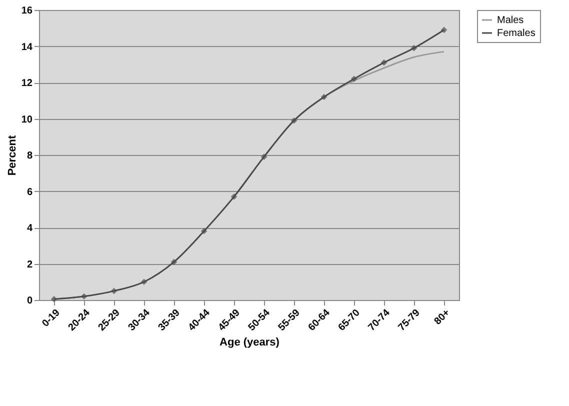  I want to click on y-tick-label: 16, so click(27, 11).